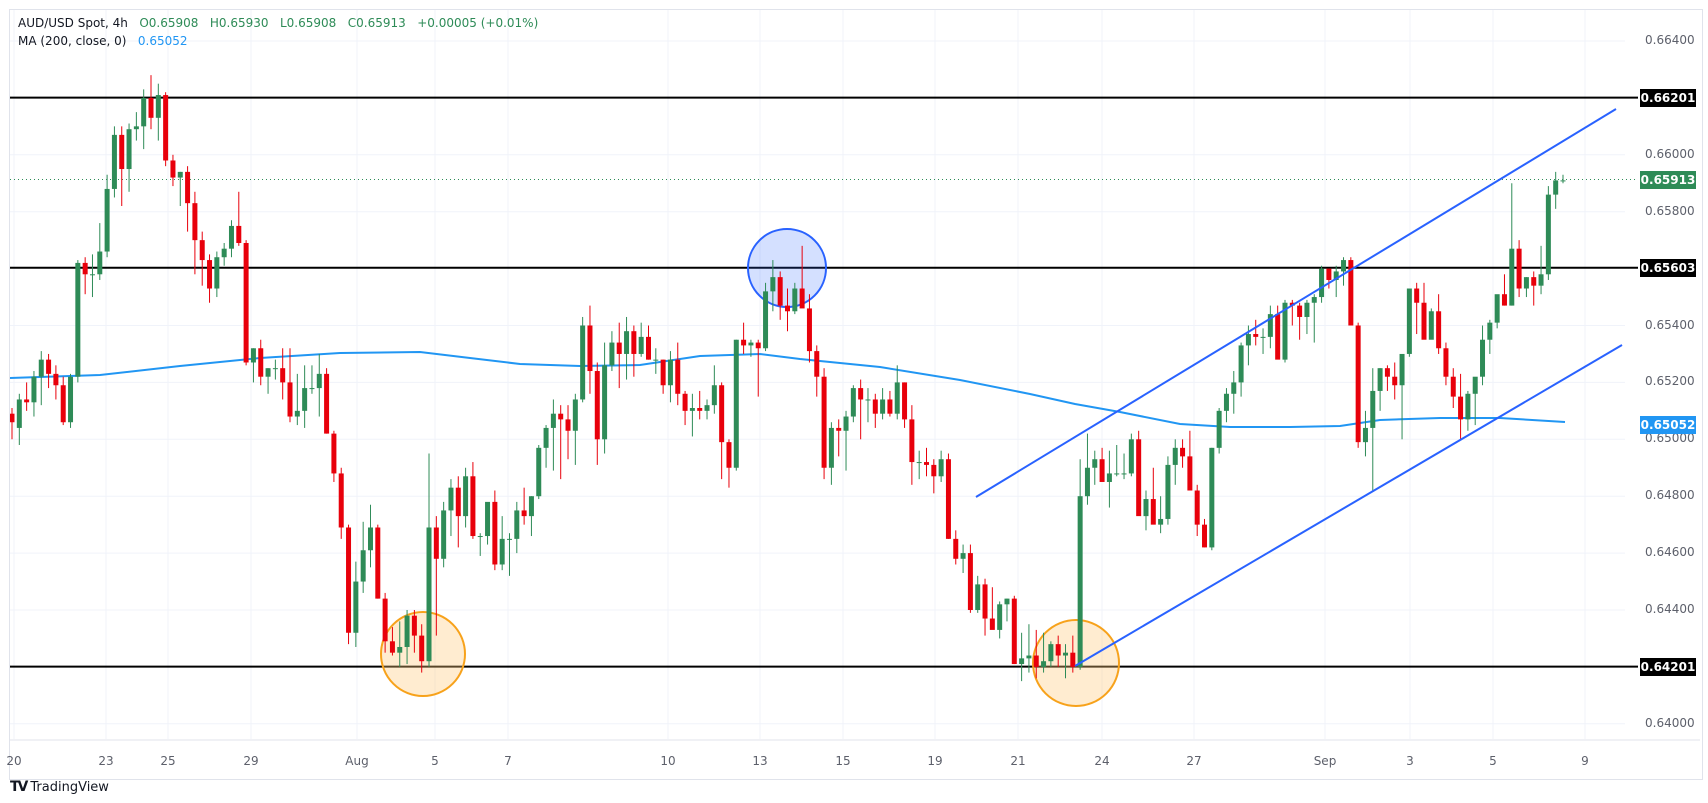 The height and width of the screenshot is (803, 1708). I want to click on open-value: O0.65908, so click(169, 23).